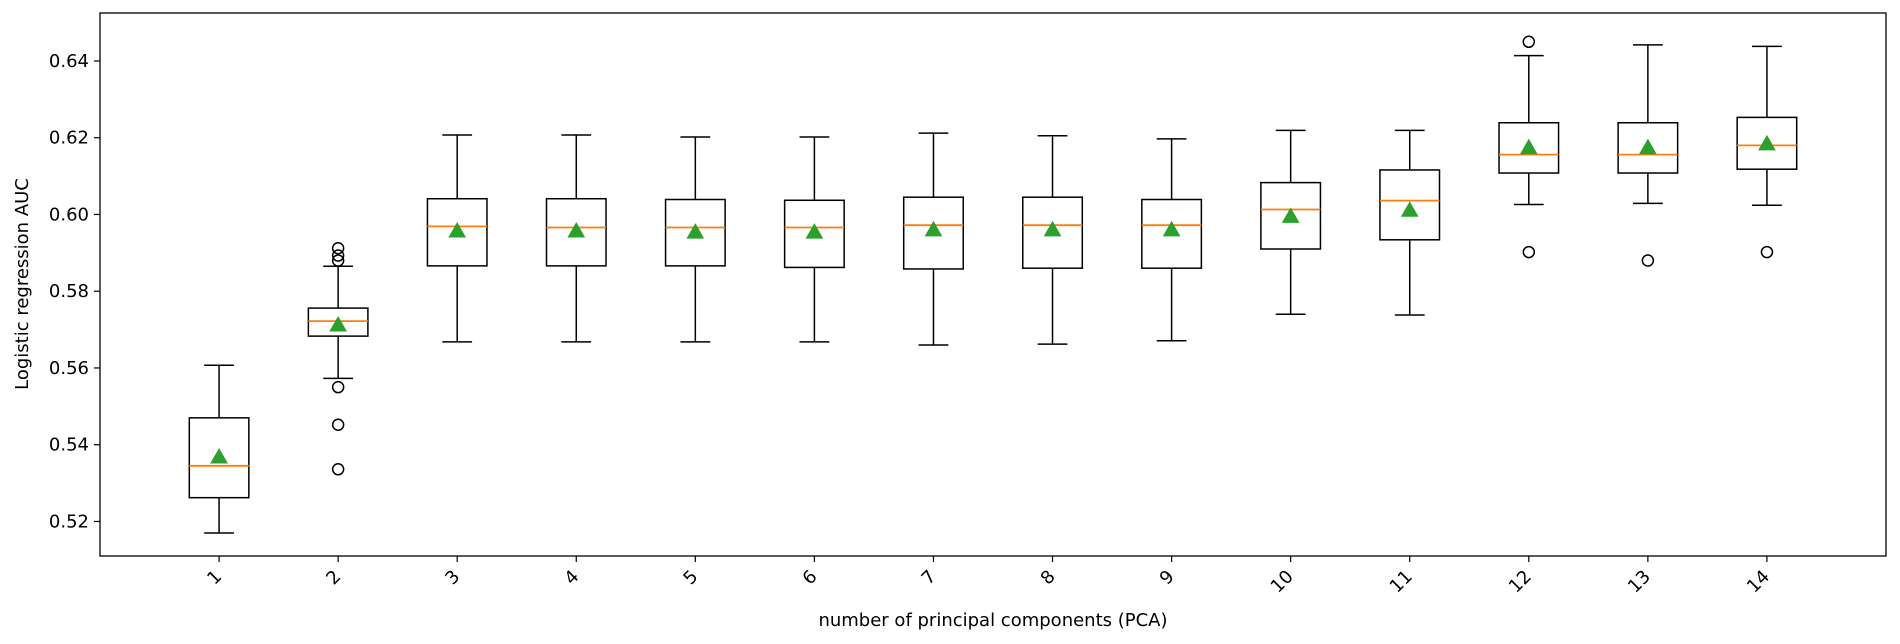 This screenshot has height=644, width=1900. I want to click on y-axis-ticks: 0.52 0.54 0.56 0.58 0.60 0.62 0.64, so click(74, 291).